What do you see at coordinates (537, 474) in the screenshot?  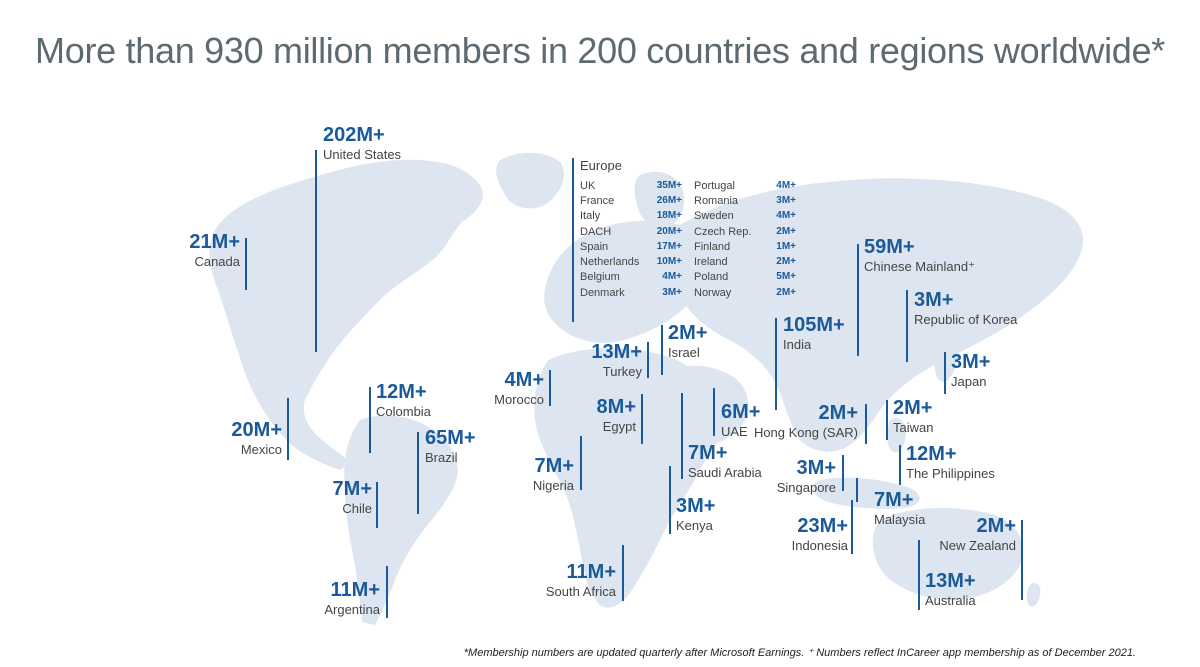 I see `region-label-nigeria: 7M+ Nigeria` at bounding box center [537, 474].